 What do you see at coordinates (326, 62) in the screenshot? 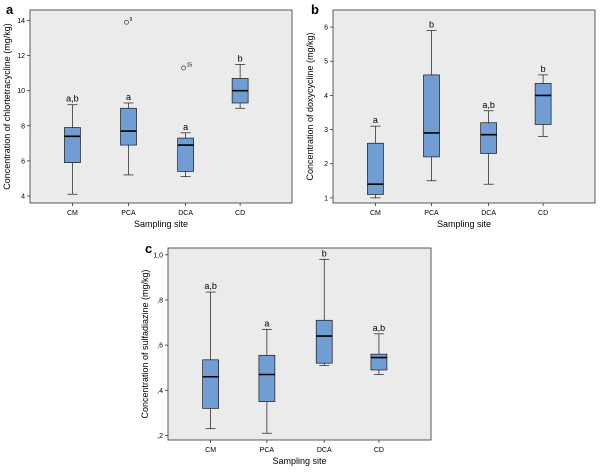
I see `y-tick-label: 5` at bounding box center [326, 62].